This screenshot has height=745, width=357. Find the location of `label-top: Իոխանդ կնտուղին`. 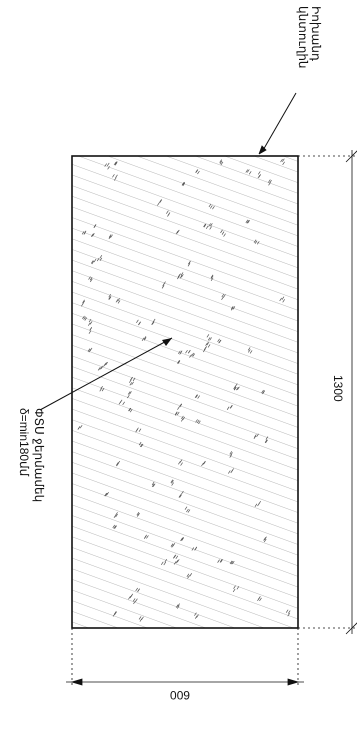

label-top: Իոխանդ կնտուղին is located at coordinates (309, 37).